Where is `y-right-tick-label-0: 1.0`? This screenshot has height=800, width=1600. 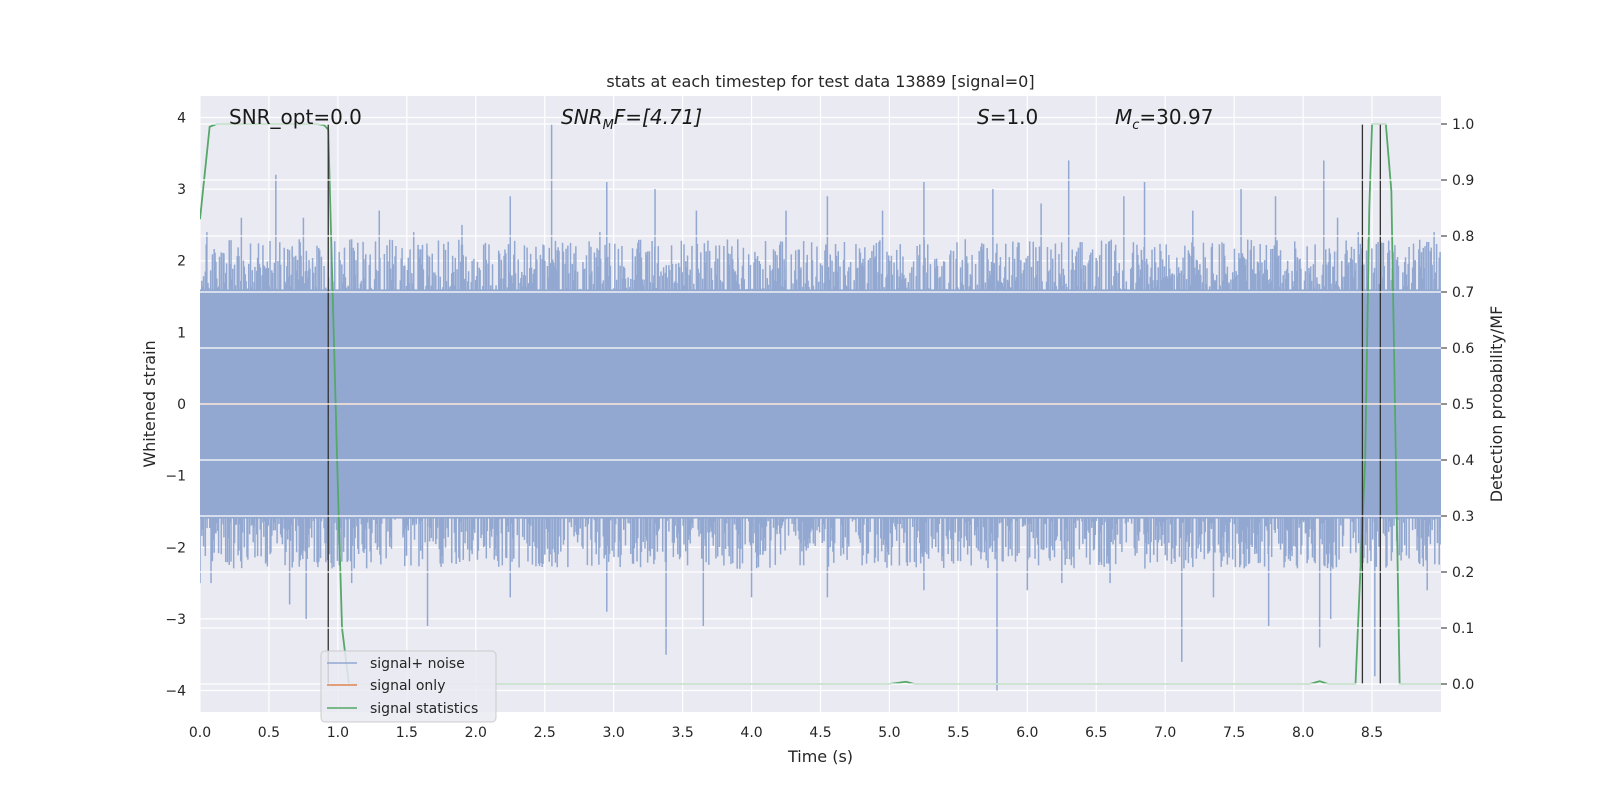
y-right-tick-label-0: 1.0 is located at coordinates (1463, 125).